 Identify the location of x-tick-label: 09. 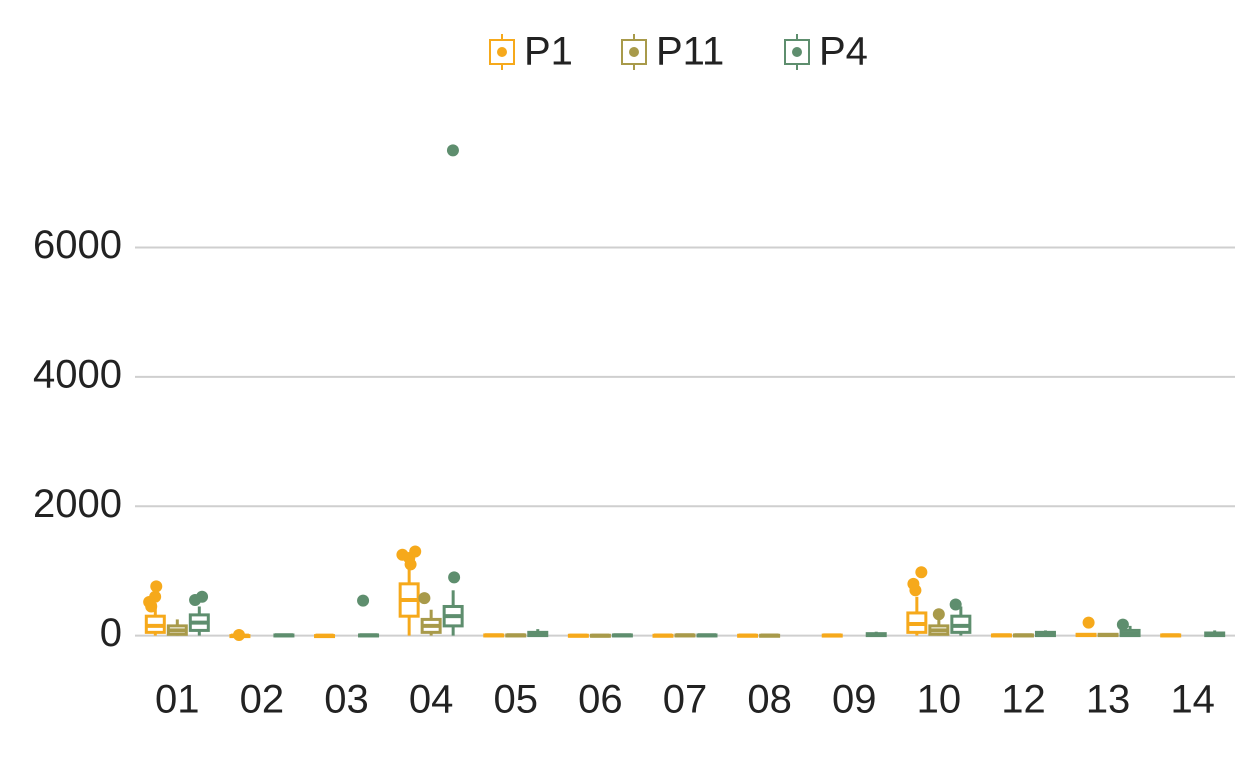
(854, 700).